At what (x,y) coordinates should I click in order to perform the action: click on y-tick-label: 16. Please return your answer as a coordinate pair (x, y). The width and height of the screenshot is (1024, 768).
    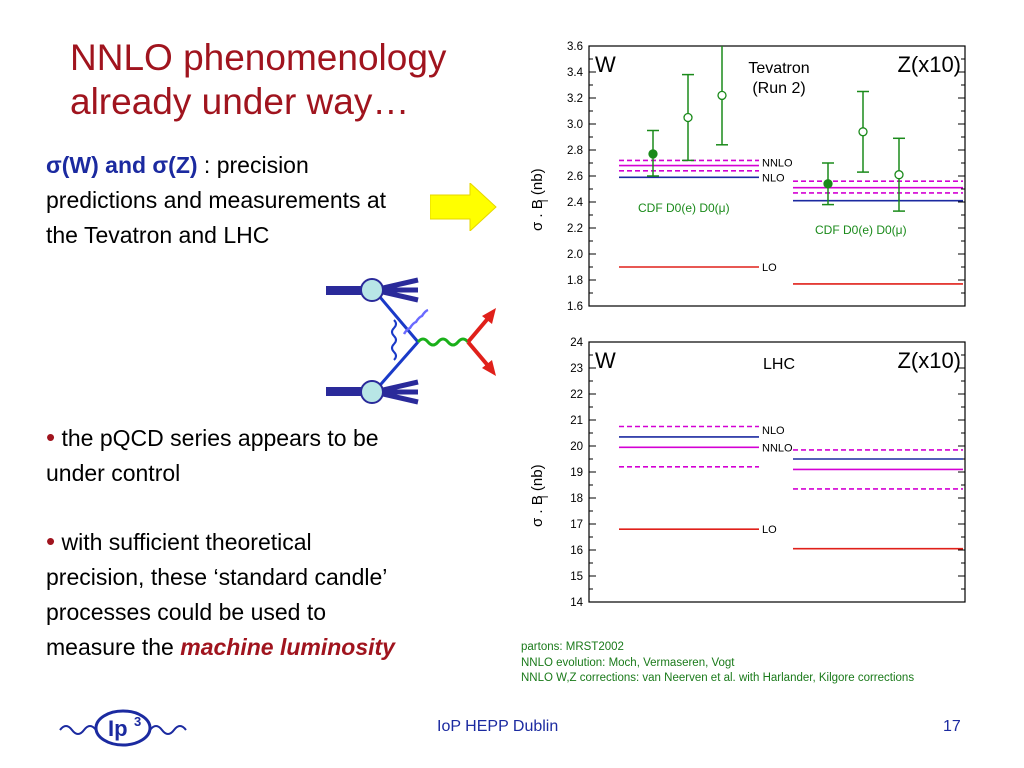
    Looking at the image, I should click on (576, 551).